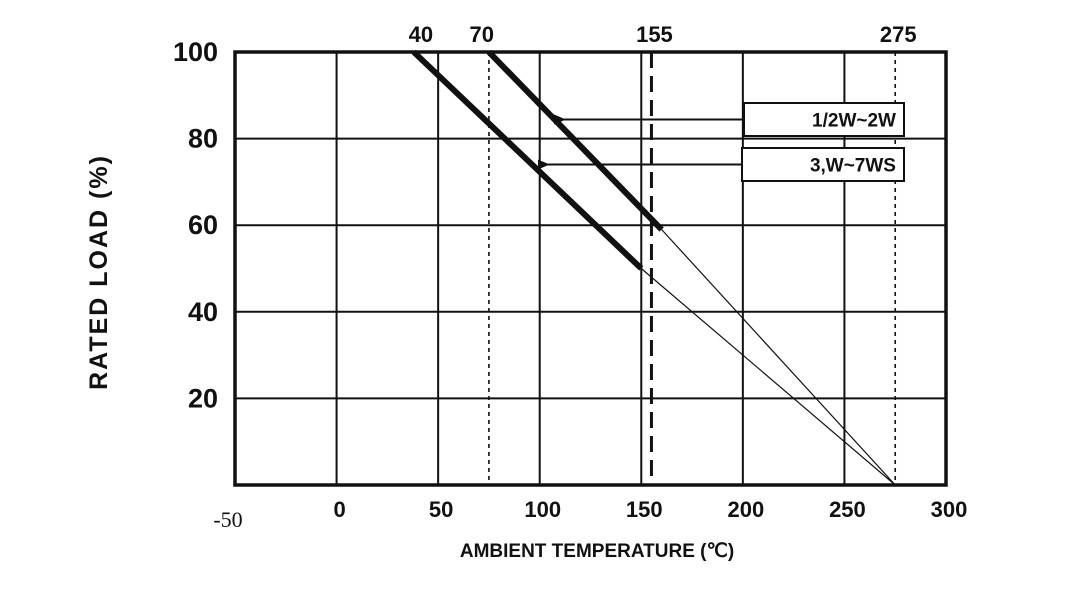 Image resolution: width=1077 pixels, height=594 pixels. What do you see at coordinates (203, 139) in the screenshot?
I see `y-tick-label: 80` at bounding box center [203, 139].